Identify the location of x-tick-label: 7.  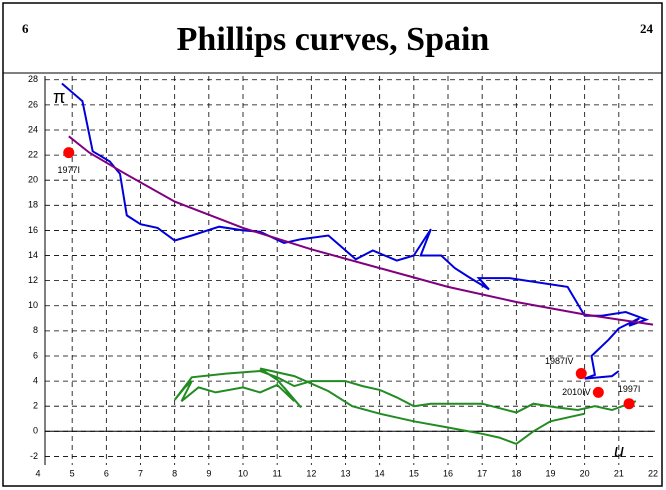
(140, 473).